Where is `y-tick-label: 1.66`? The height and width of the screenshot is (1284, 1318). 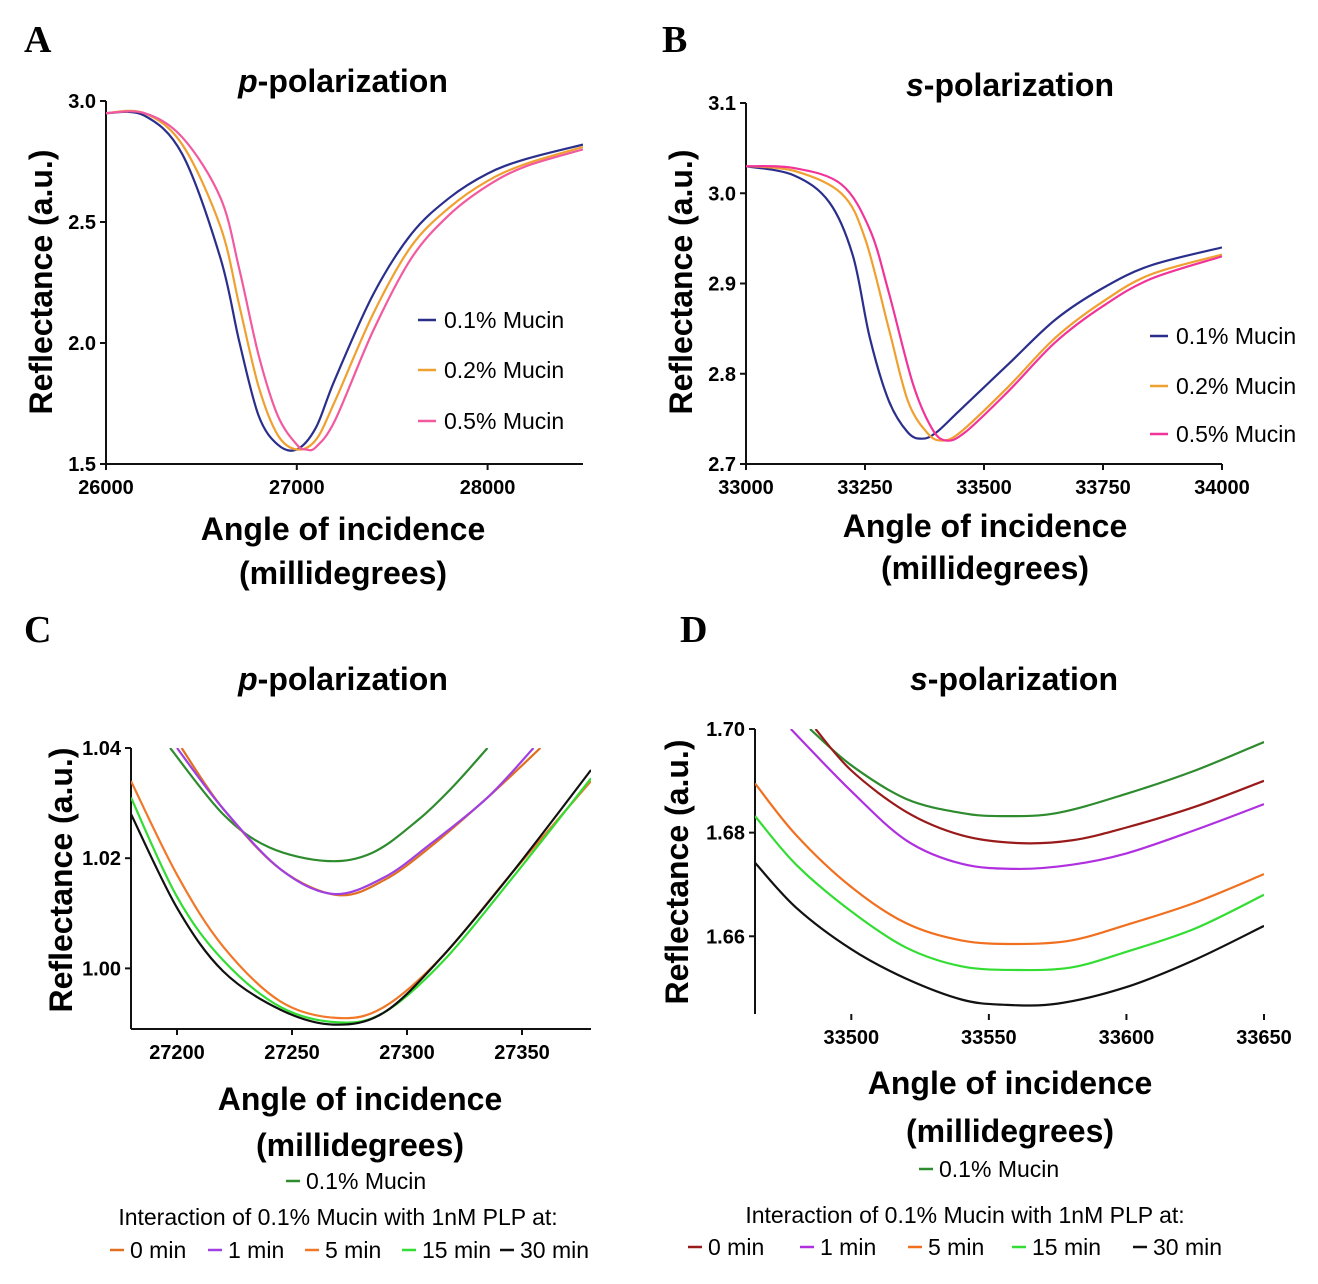
y-tick-label: 1.66 is located at coordinates (725, 937).